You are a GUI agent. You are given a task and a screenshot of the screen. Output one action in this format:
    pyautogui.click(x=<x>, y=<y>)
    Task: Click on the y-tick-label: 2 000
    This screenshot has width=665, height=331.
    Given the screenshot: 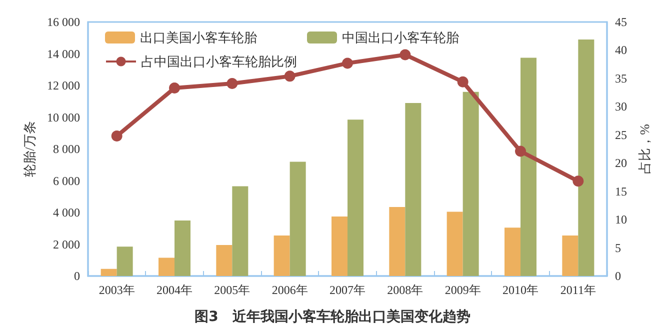 What is the action you would take?
    pyautogui.click(x=66, y=244)
    